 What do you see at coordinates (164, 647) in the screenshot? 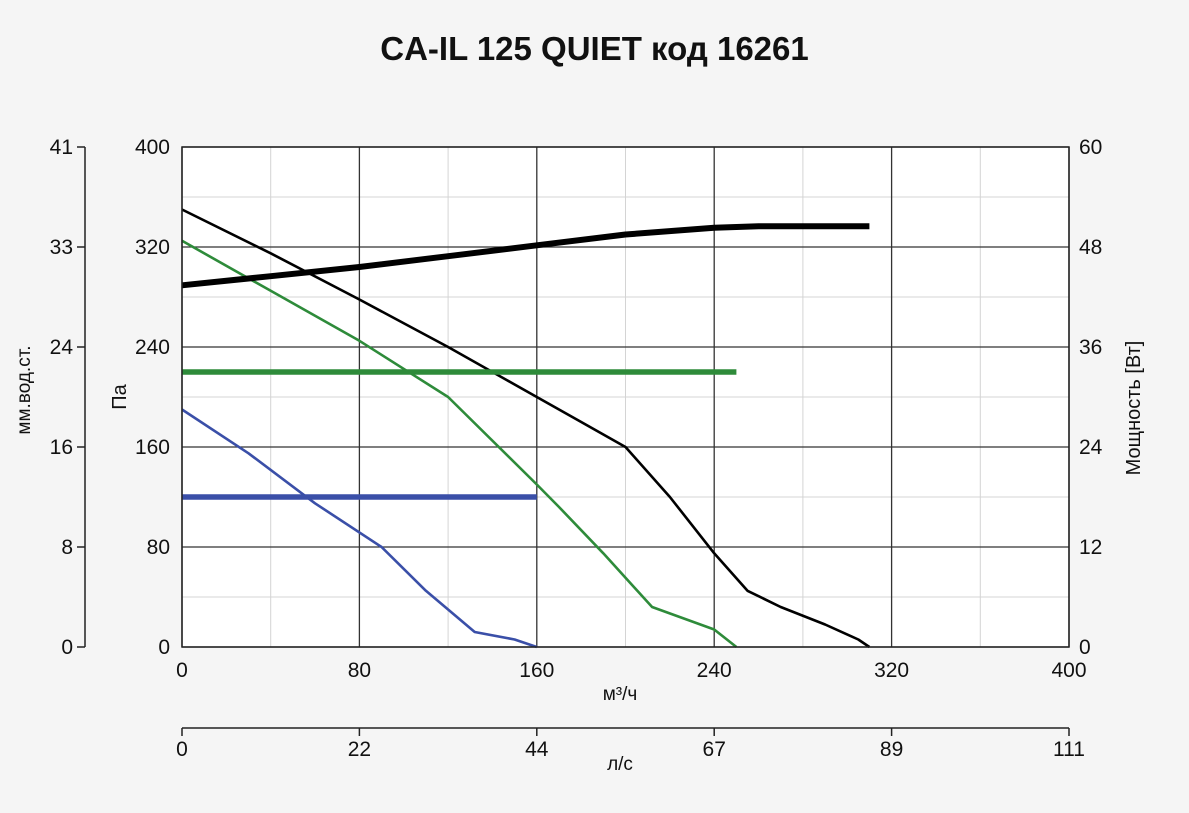
I see `y-tick-label: 0` at bounding box center [164, 647].